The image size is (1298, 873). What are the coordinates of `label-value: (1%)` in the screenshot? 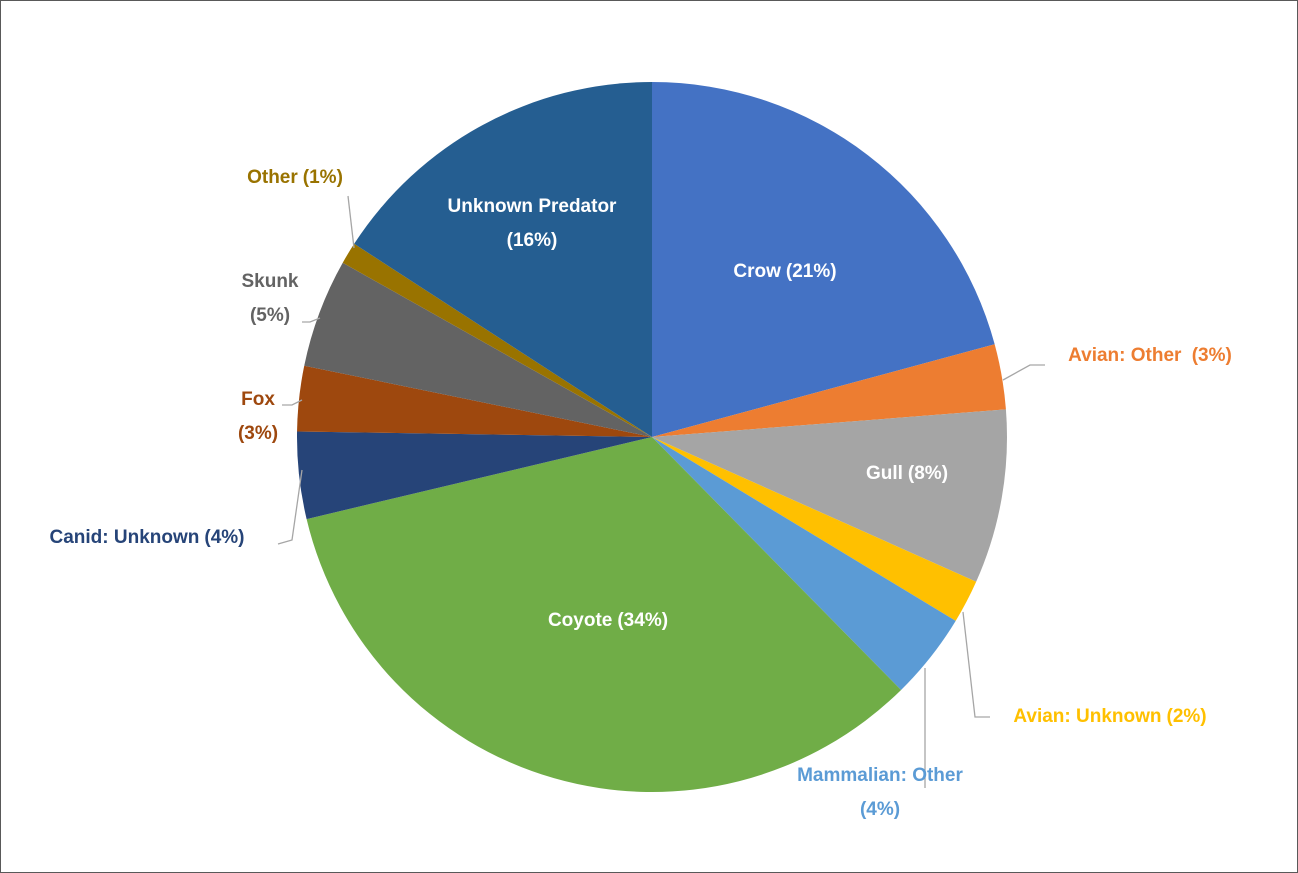 It's located at (323, 177).